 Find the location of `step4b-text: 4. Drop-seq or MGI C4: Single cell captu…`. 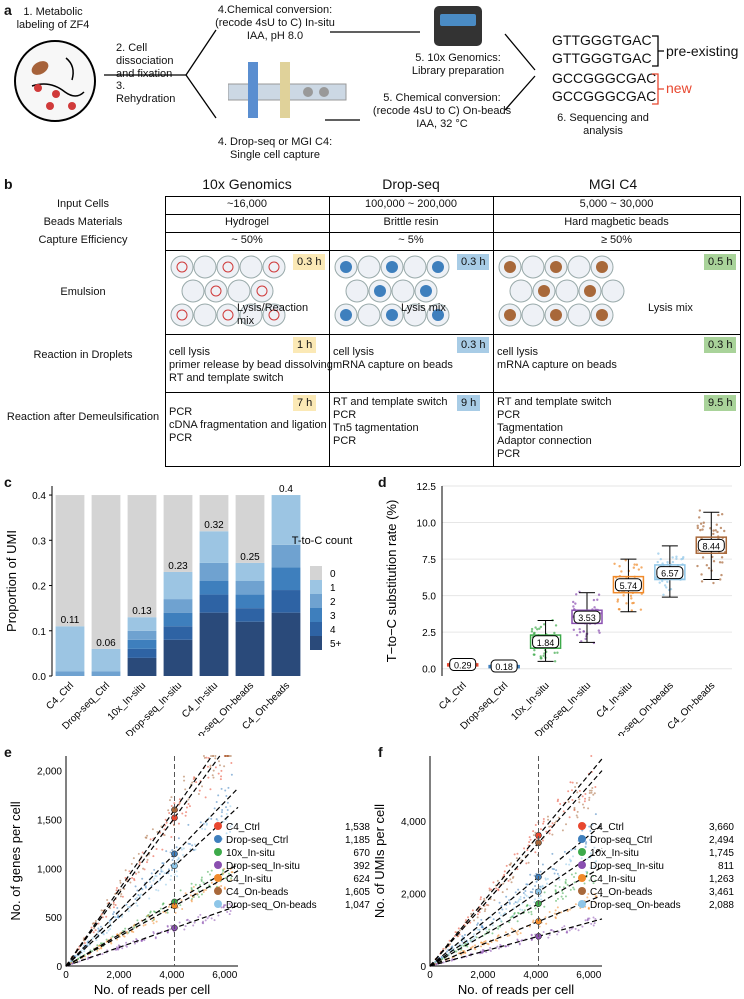

step4b-text: 4. Drop-seq or MGI C4: Single cell captu… is located at coordinates (275, 148).